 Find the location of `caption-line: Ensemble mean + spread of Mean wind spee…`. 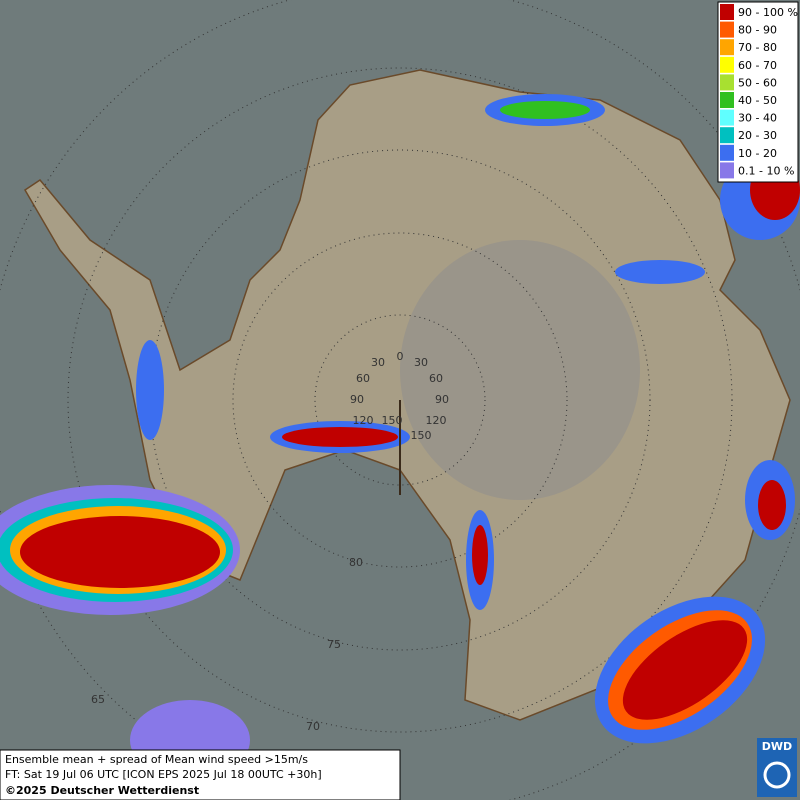

caption-line: Ensemble mean + spread of Mean wind spee… is located at coordinates (156, 759).